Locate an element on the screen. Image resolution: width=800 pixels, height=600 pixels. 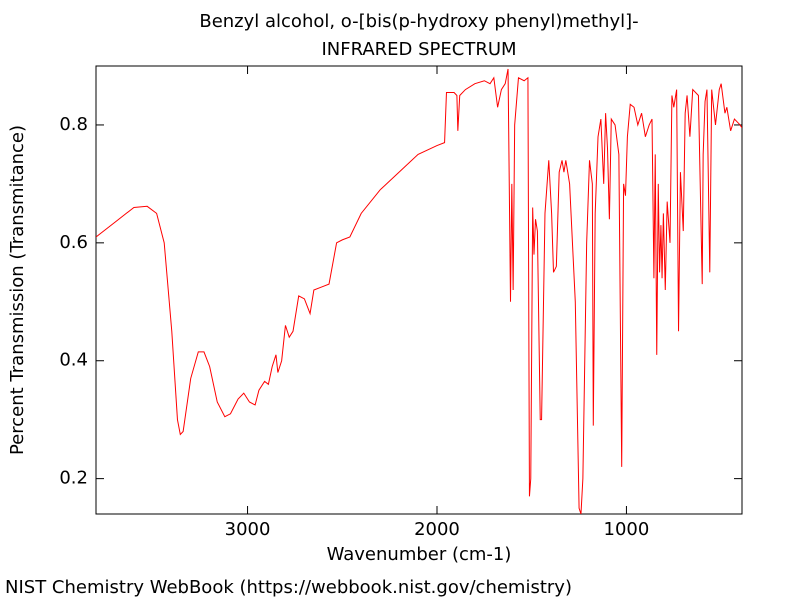
chart-subtitle: INFRARED SPECTRUM is located at coordinates (418, 49).